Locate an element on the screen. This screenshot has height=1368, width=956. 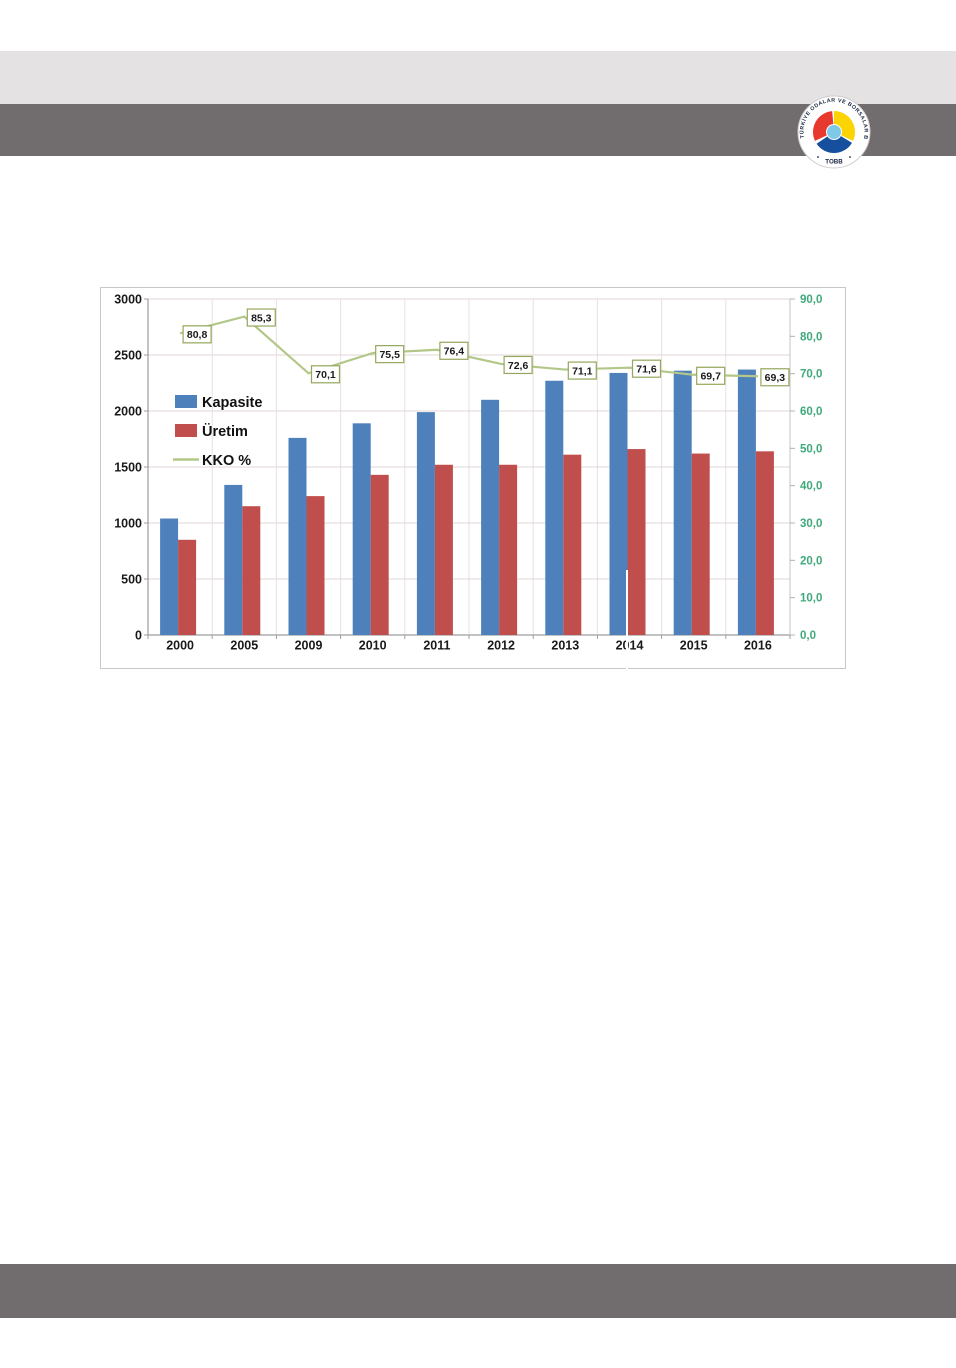
header-light-band is located at coordinates (478, 77).